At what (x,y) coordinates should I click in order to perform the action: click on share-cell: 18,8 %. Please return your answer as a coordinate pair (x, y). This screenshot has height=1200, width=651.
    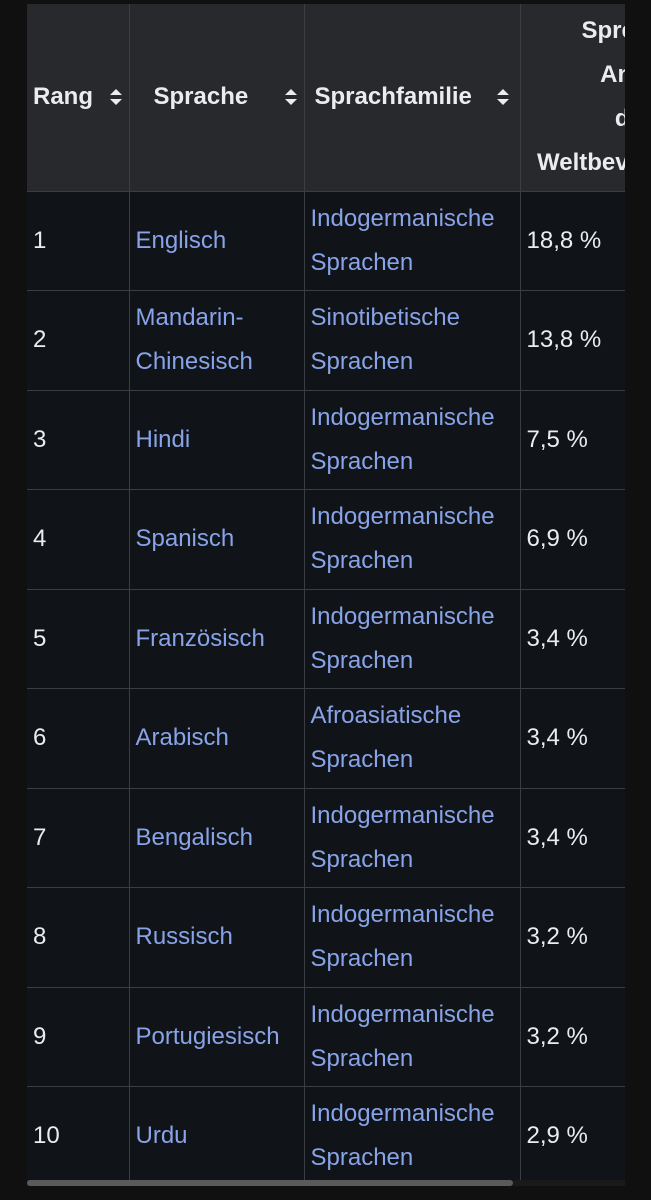
    Looking at the image, I should click on (572, 241).